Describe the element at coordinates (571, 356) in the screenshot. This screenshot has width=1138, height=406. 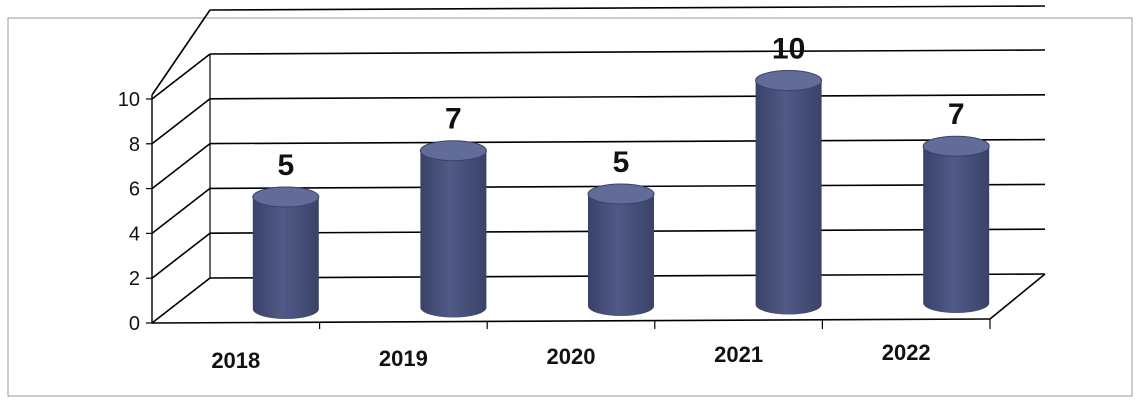
I see `x-tick-label: 2020` at that location.